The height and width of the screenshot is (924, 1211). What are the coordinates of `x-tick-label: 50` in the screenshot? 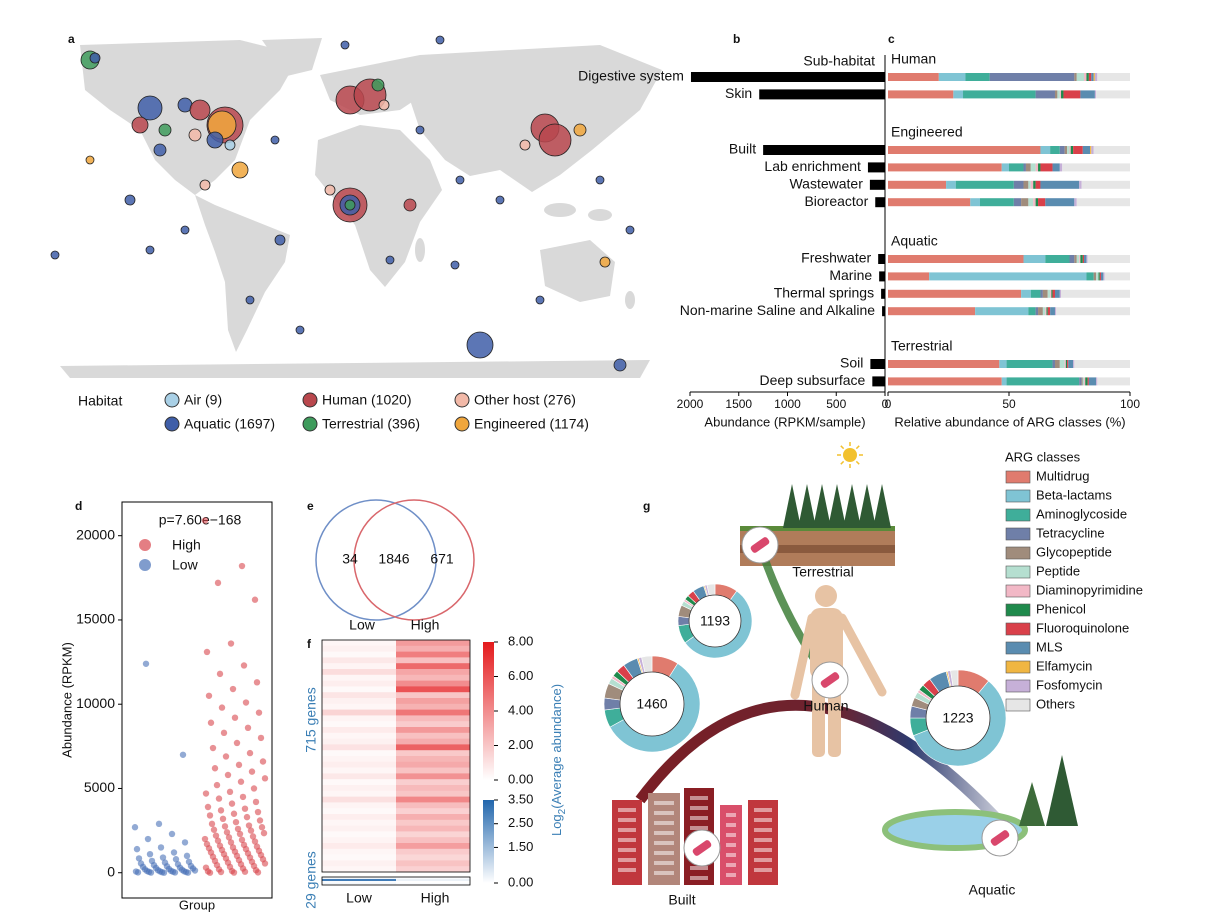 It's located at (1009, 404).